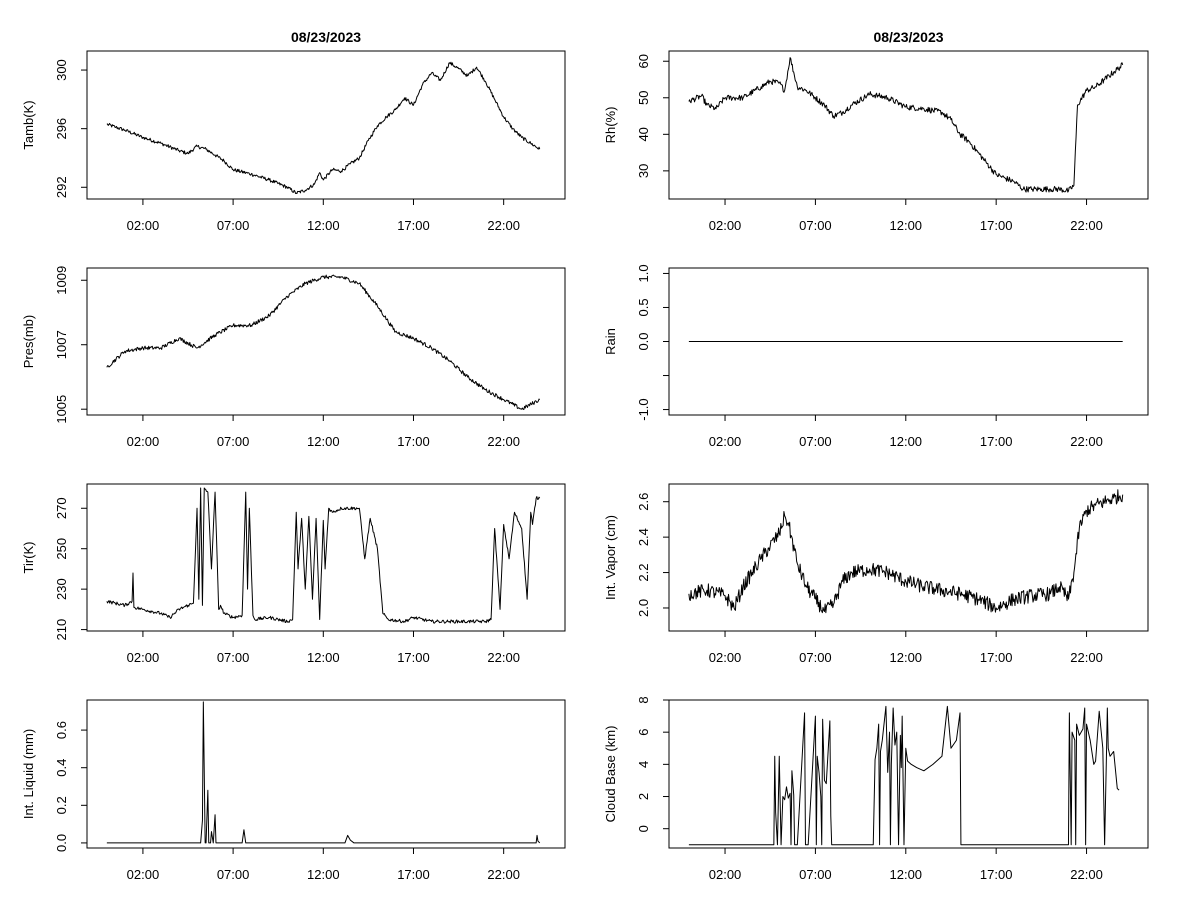 Image resolution: width=1200 pixels, height=900 pixels. What do you see at coordinates (643, 341) in the screenshot?
I see `rain-y-tick-label: 0.0` at bounding box center [643, 341].